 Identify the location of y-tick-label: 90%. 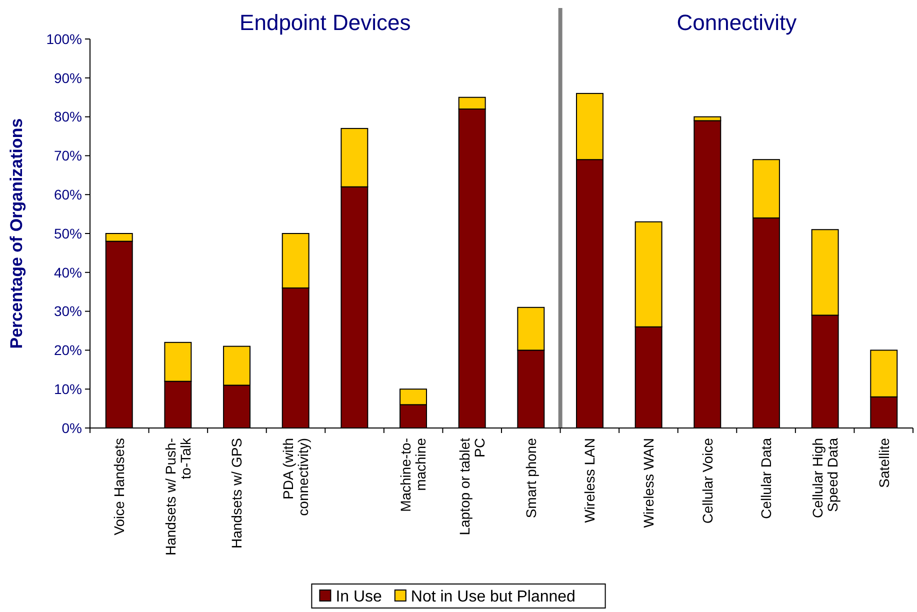
(68, 78).